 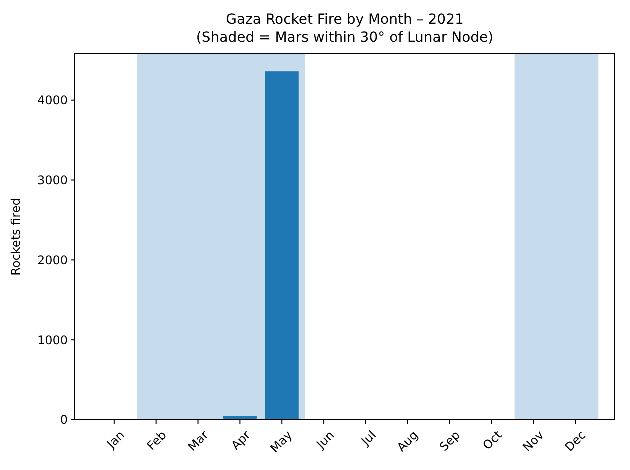 What do you see at coordinates (52, 260) in the screenshot?
I see `y-tick-label: 2000` at bounding box center [52, 260].